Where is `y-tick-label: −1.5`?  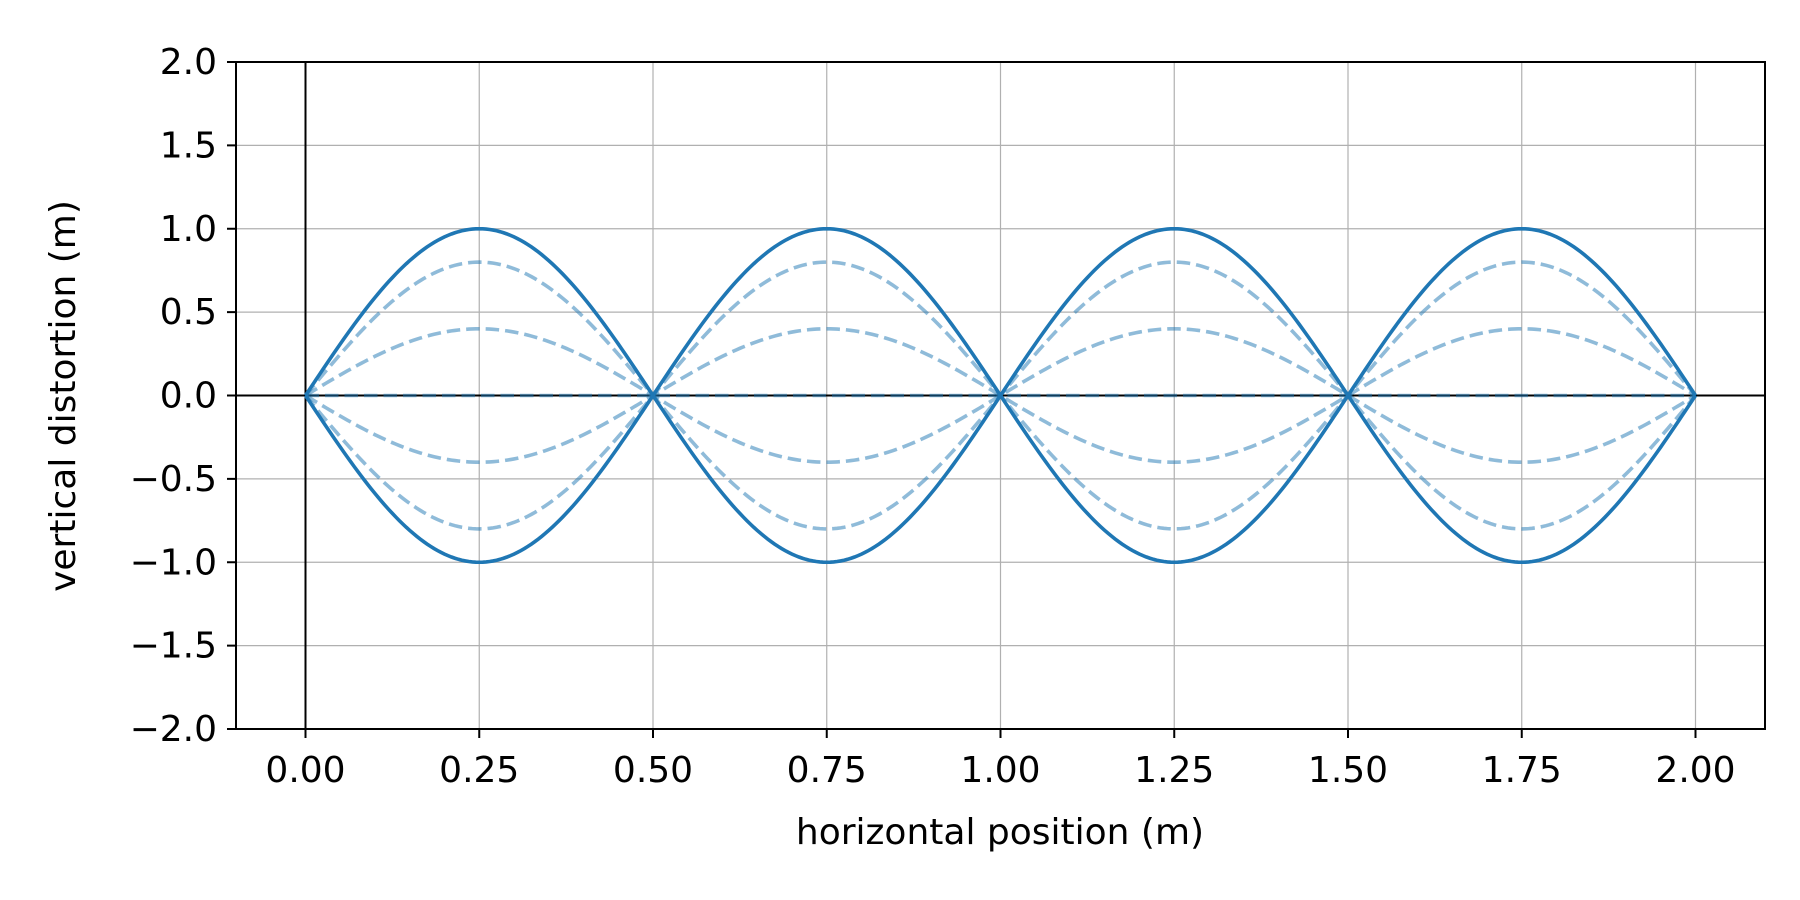
y-tick-label: −1.5 is located at coordinates (173, 646).